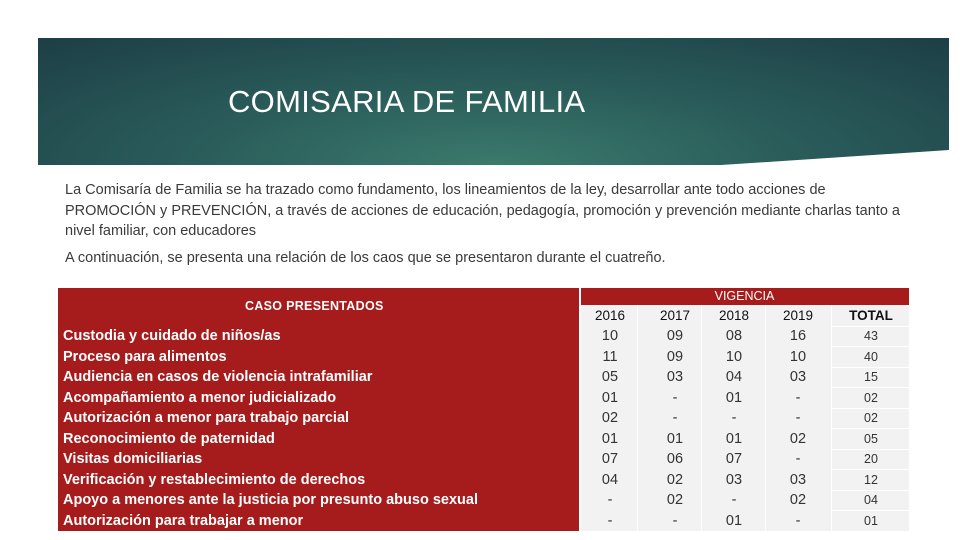  I want to click on case-item: Autorización para trabajar a menor, so click(183, 520).